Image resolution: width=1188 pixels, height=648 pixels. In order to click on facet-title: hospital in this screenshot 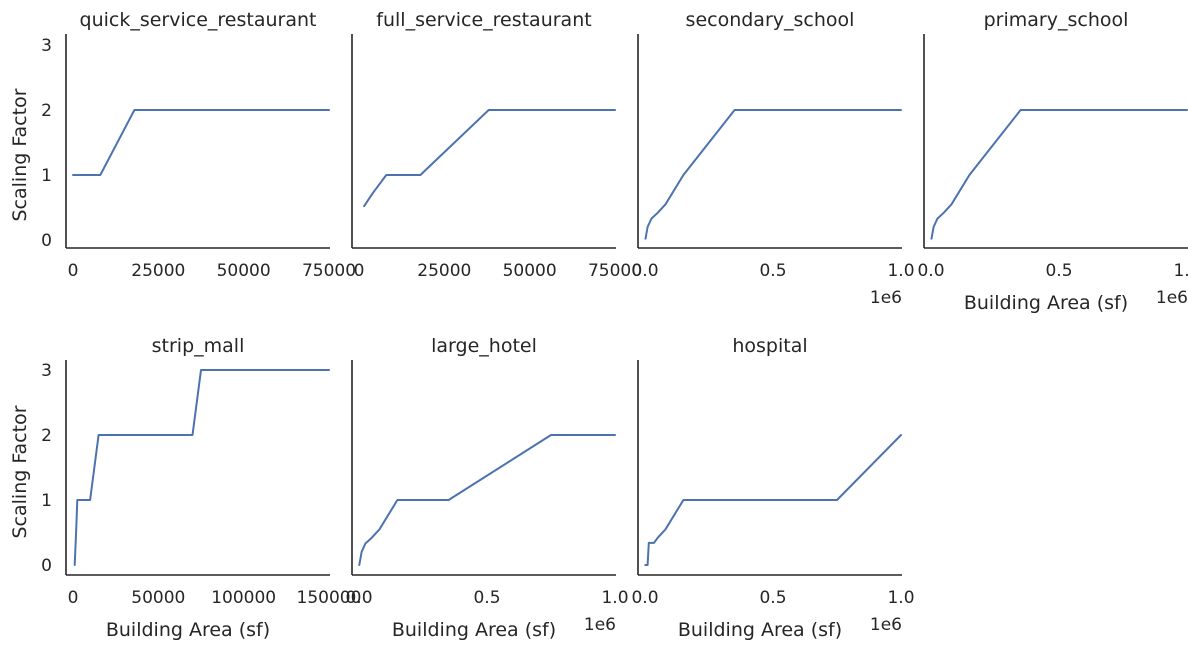, I will do `click(769, 346)`.